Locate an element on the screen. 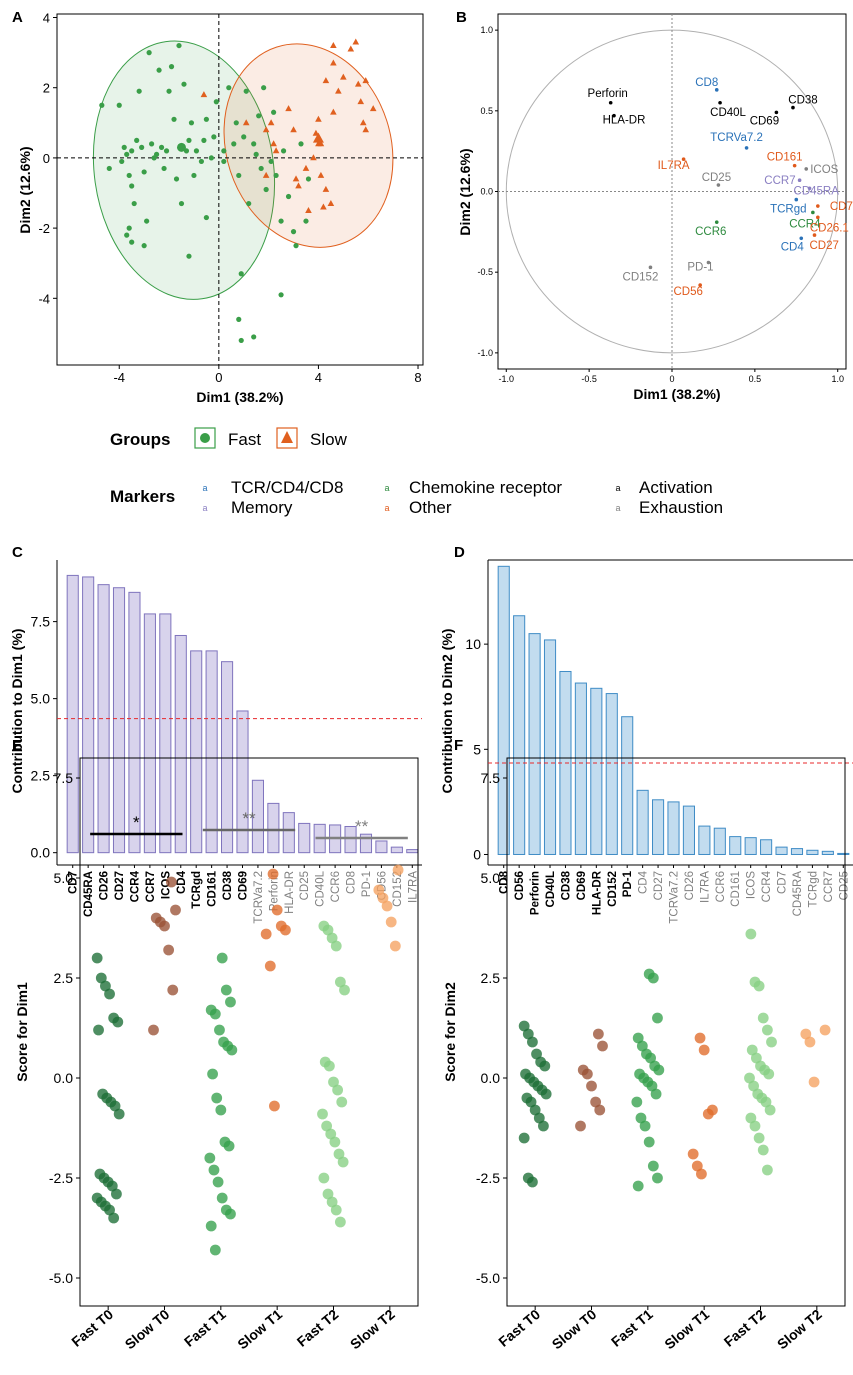  x-tick-label: Slow T1 is located at coordinates (686, 1329).